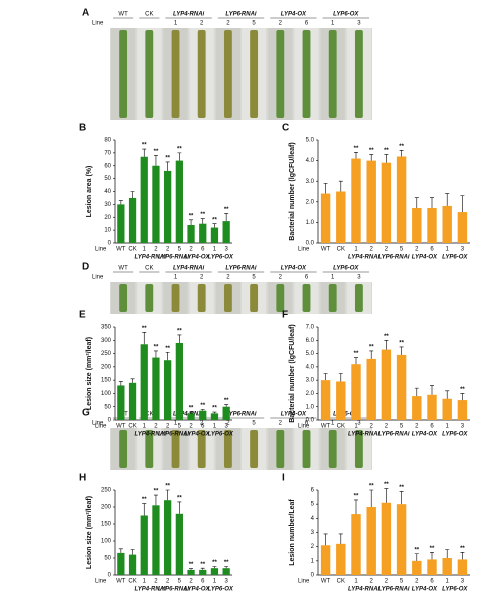 The image size is (485, 599). What do you see at coordinates (107, 559) in the screenshot?
I see `y-tick-label: 50` at bounding box center [107, 559].